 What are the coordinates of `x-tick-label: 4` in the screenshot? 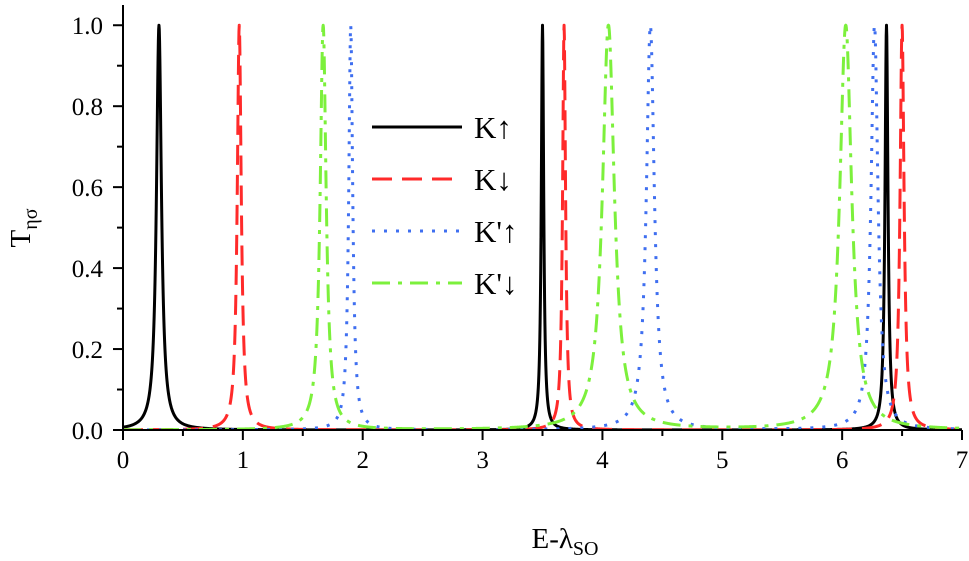 It's located at (602, 460).